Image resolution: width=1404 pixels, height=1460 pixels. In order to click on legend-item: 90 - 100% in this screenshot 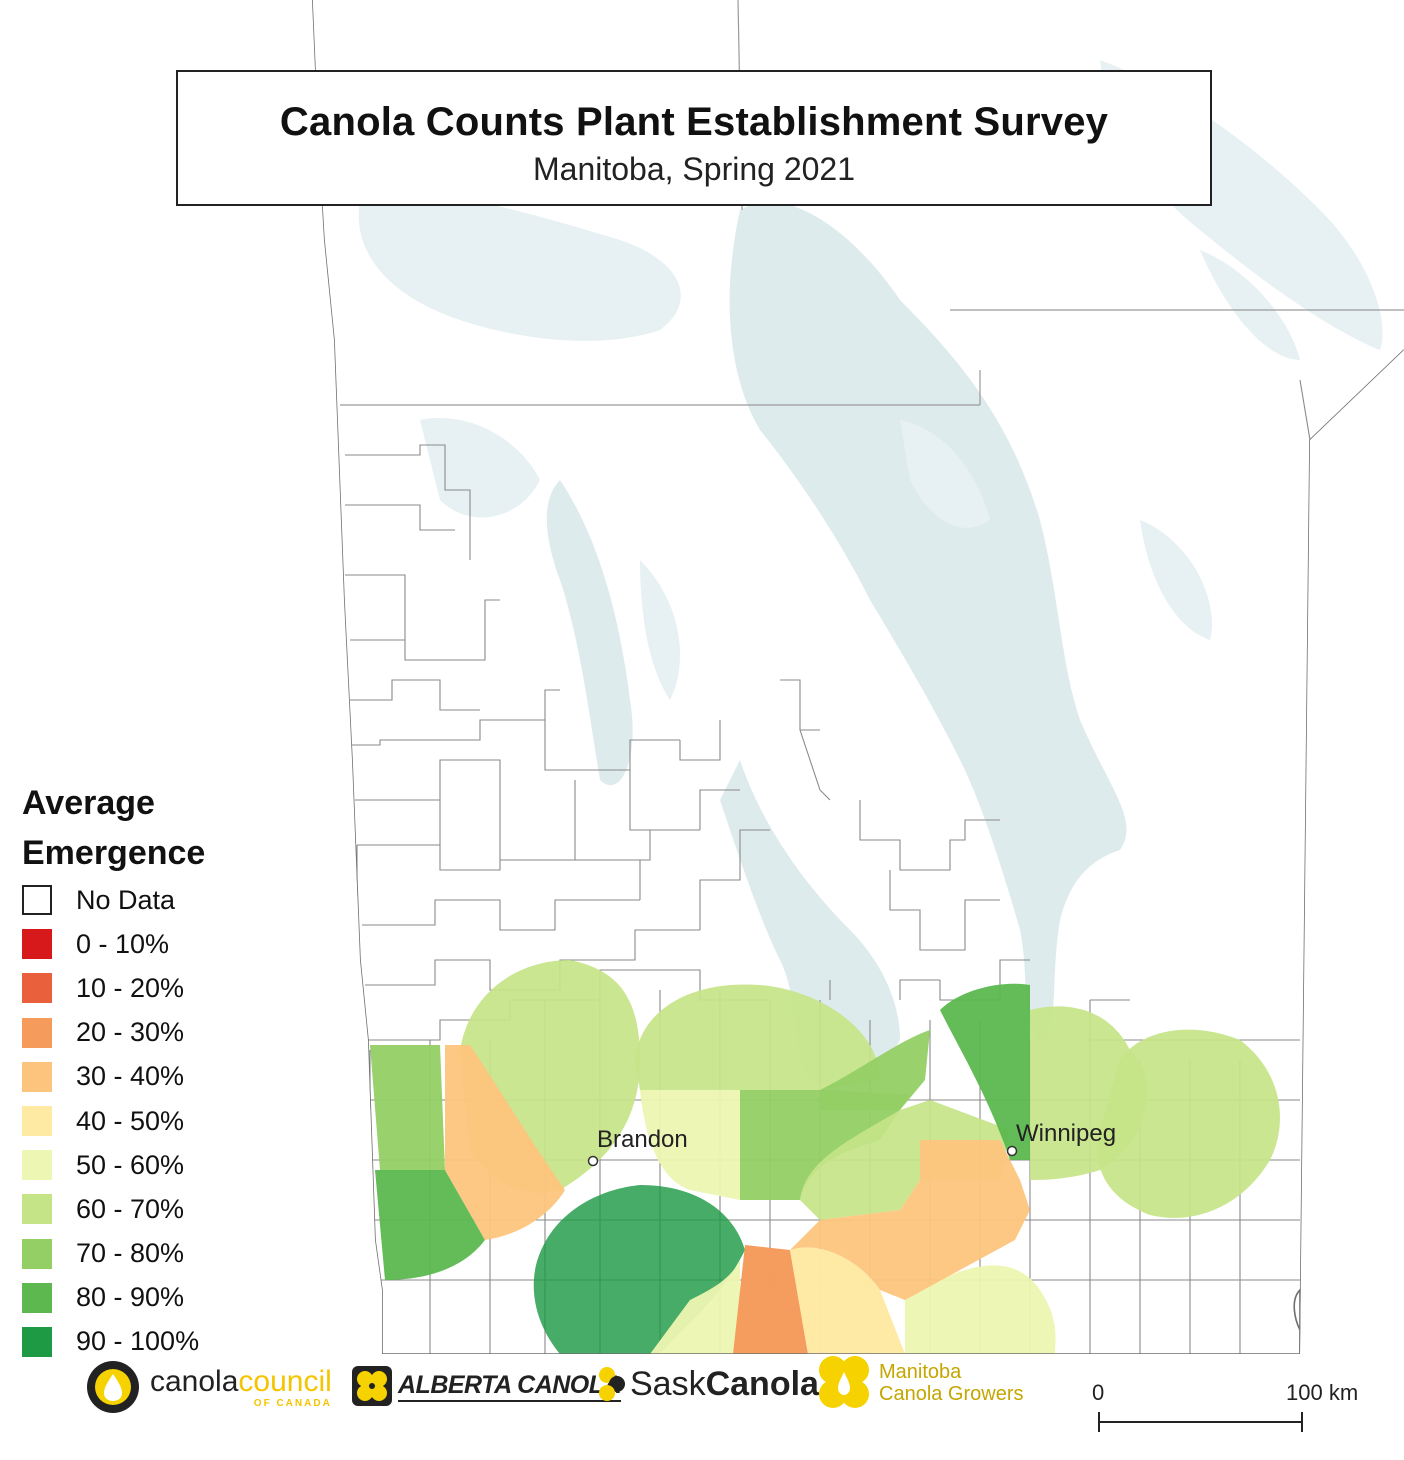, I will do `click(152, 1342)`.